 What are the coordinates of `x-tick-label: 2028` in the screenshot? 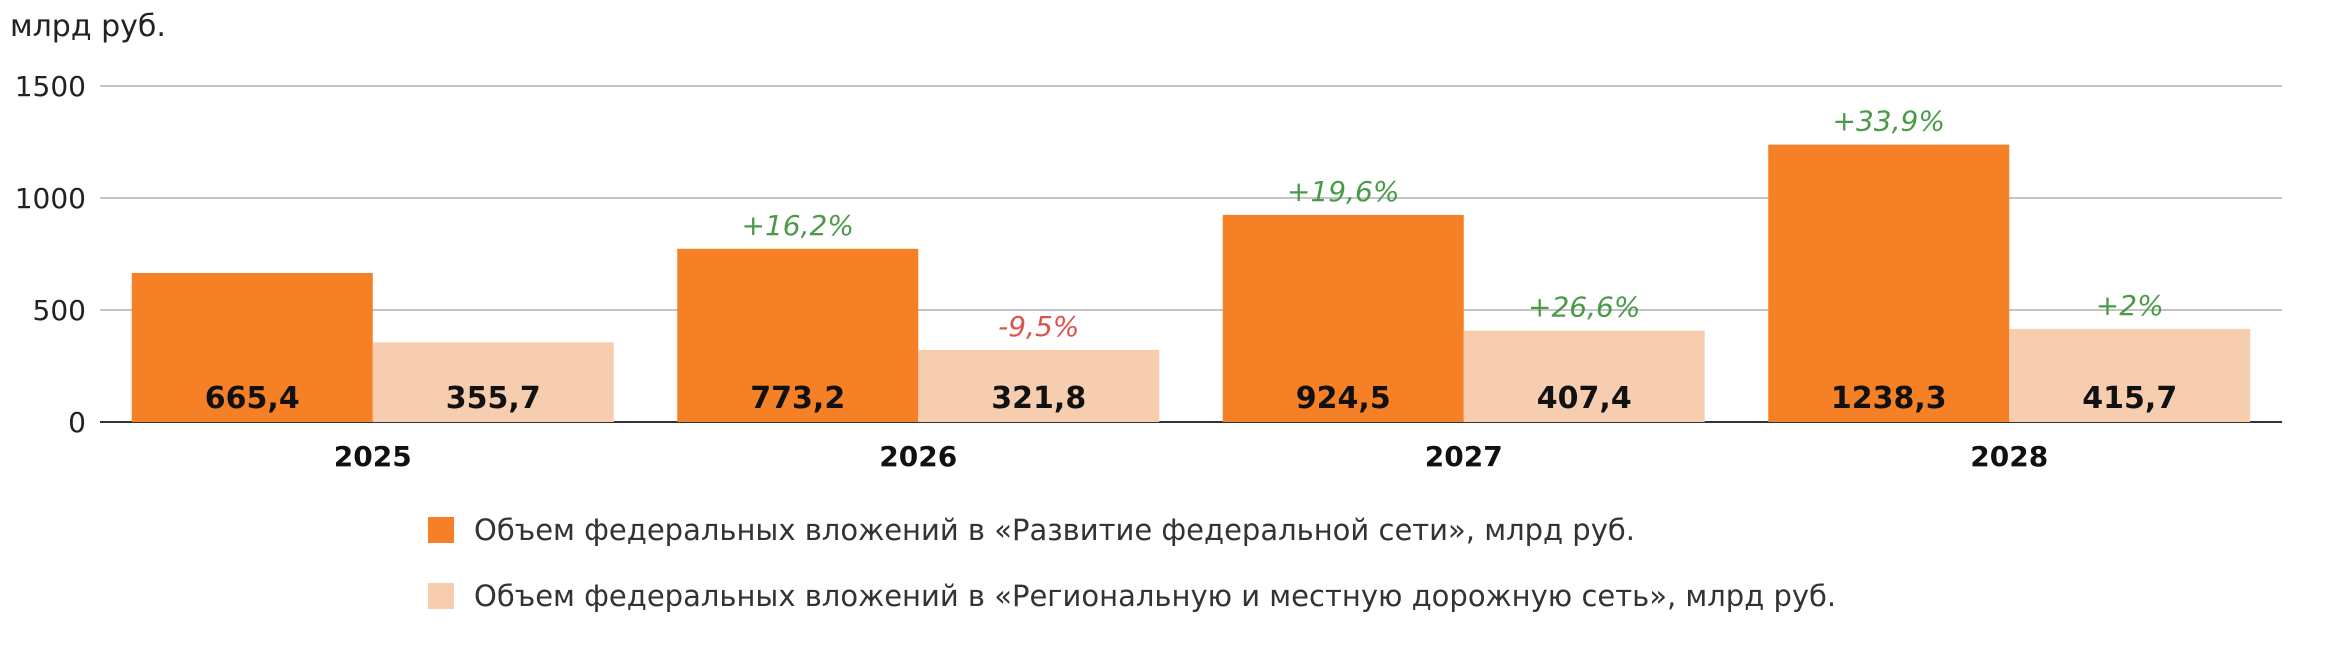 It's located at (2009, 456).